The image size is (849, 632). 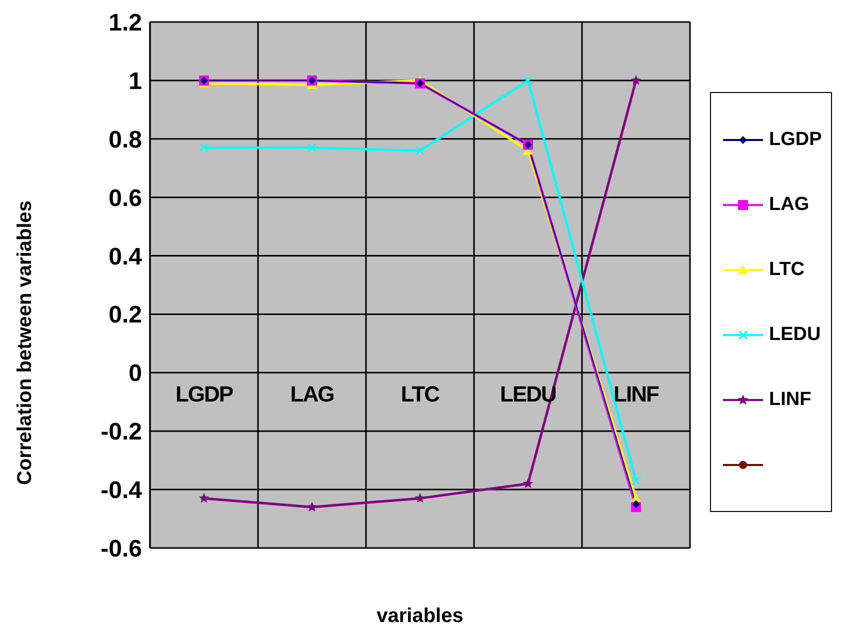 I want to click on y-axis-title: Correlation between variables, so click(x=25, y=342).